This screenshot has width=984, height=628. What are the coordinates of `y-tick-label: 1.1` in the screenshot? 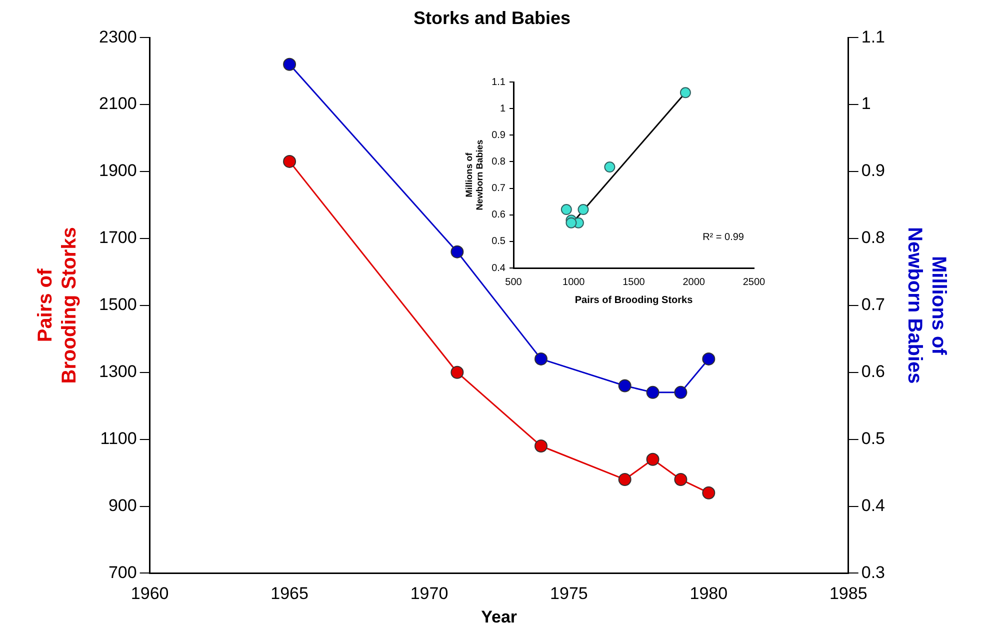 It's located at (499, 82).